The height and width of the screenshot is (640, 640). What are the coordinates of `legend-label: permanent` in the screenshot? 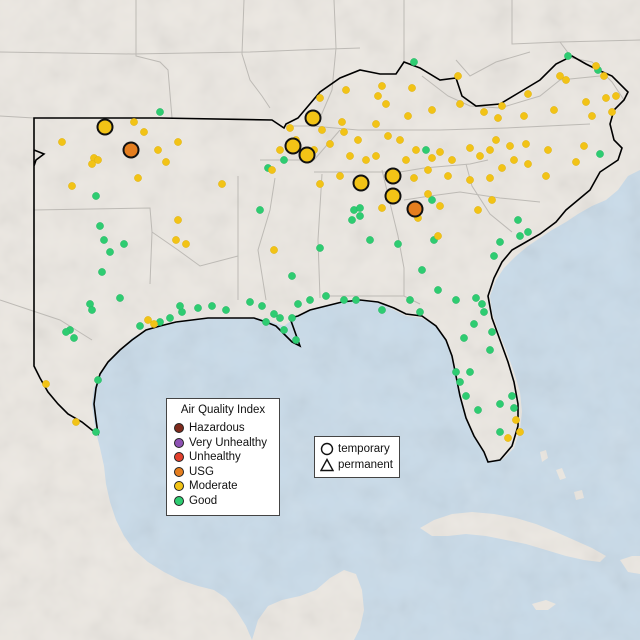 It's located at (365, 465).